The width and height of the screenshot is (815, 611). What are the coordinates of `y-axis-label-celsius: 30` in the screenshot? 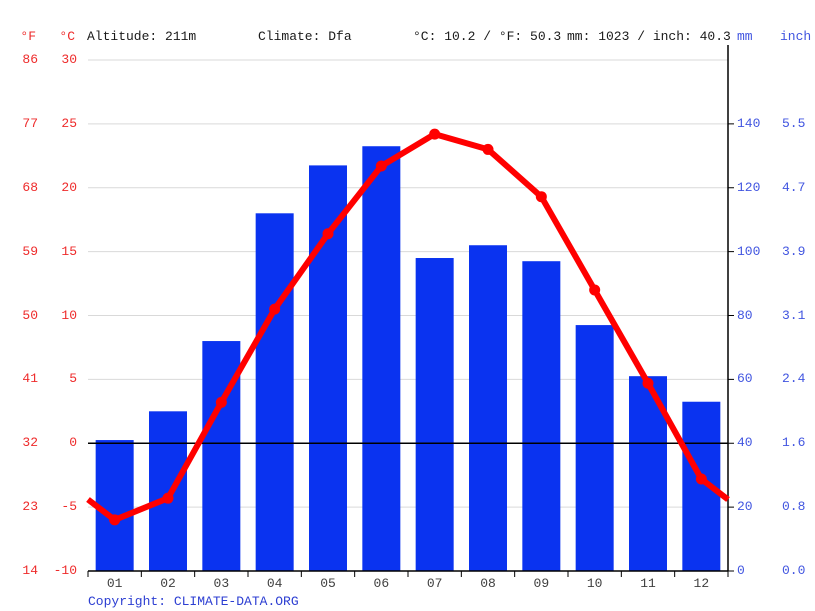 It's located at (69, 59).